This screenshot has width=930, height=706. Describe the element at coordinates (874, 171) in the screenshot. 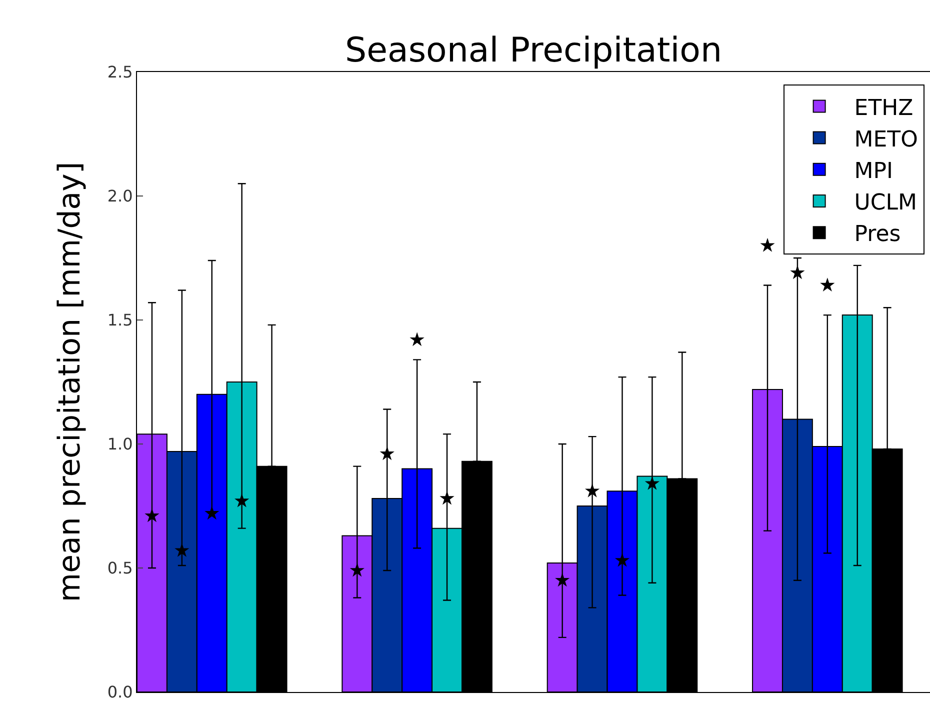

I see `legend-label: MPI` at that location.